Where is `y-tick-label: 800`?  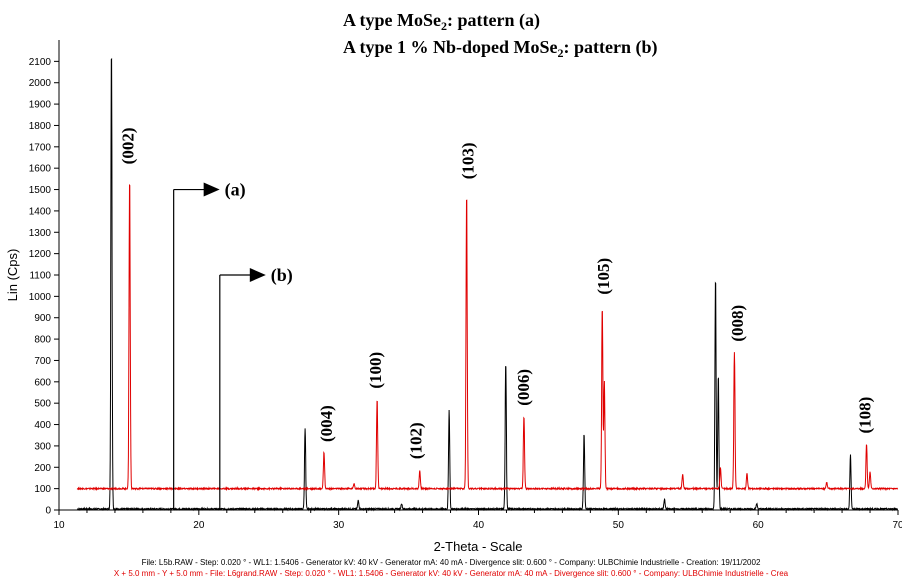
y-tick-label: 800 is located at coordinates (42, 340).